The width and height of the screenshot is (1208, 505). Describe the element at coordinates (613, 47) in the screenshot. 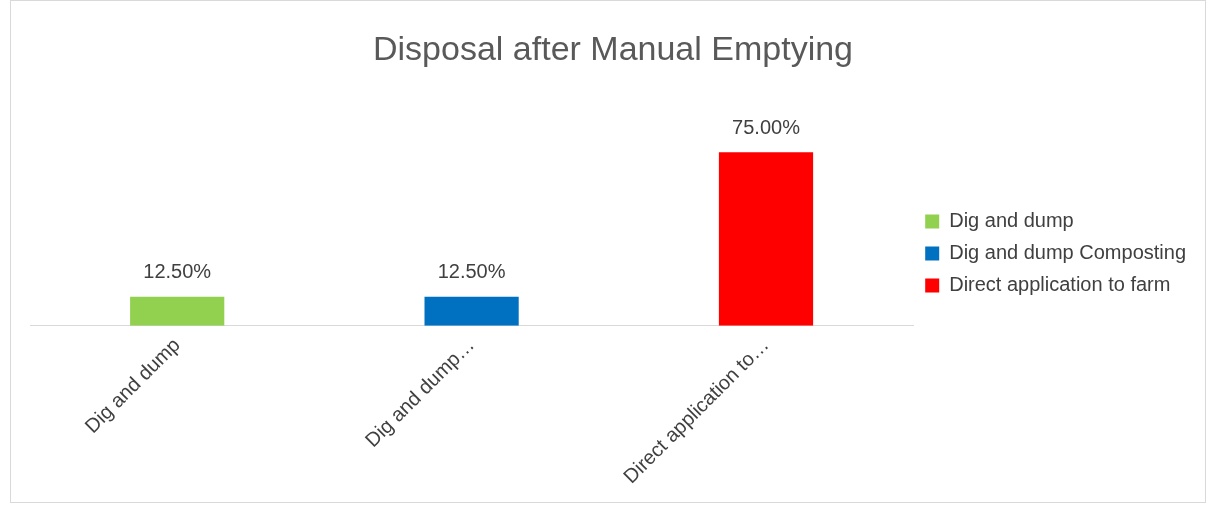

I see `chart-title: Disposal after Manual Emptying` at that location.